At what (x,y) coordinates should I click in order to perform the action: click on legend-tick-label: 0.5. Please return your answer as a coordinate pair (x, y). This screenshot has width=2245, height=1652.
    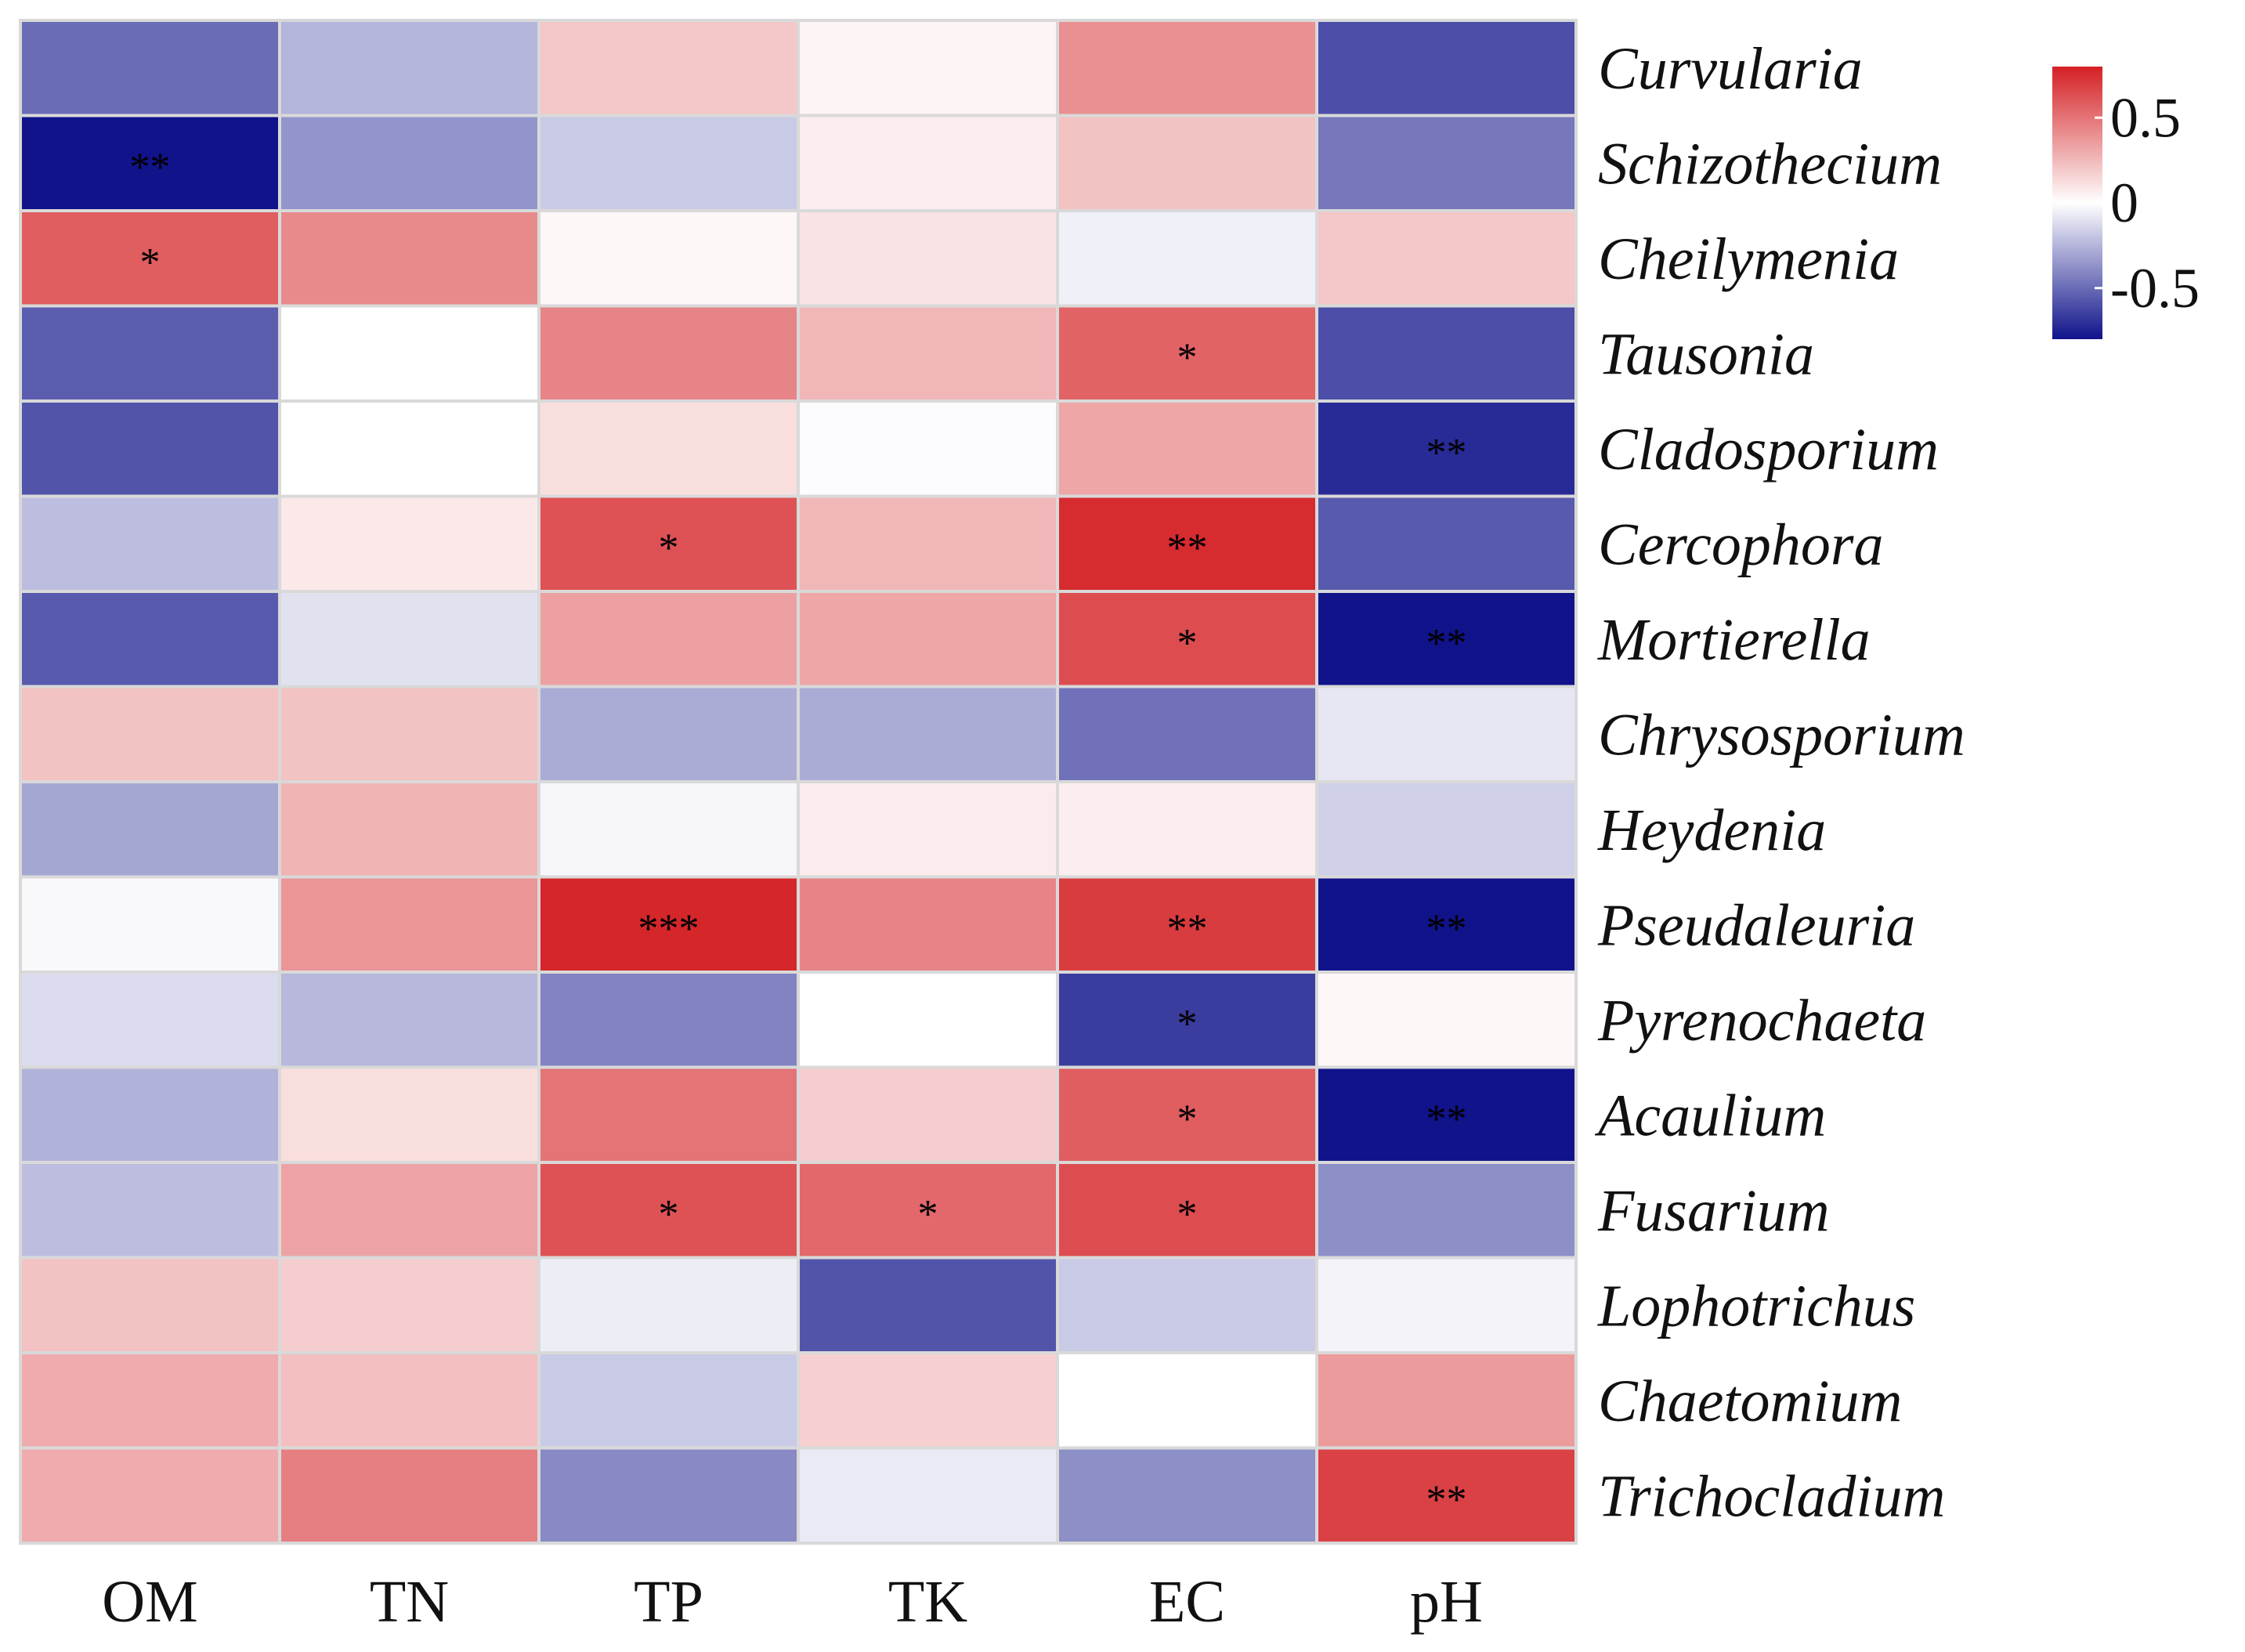
    Looking at the image, I should click on (2145, 118).